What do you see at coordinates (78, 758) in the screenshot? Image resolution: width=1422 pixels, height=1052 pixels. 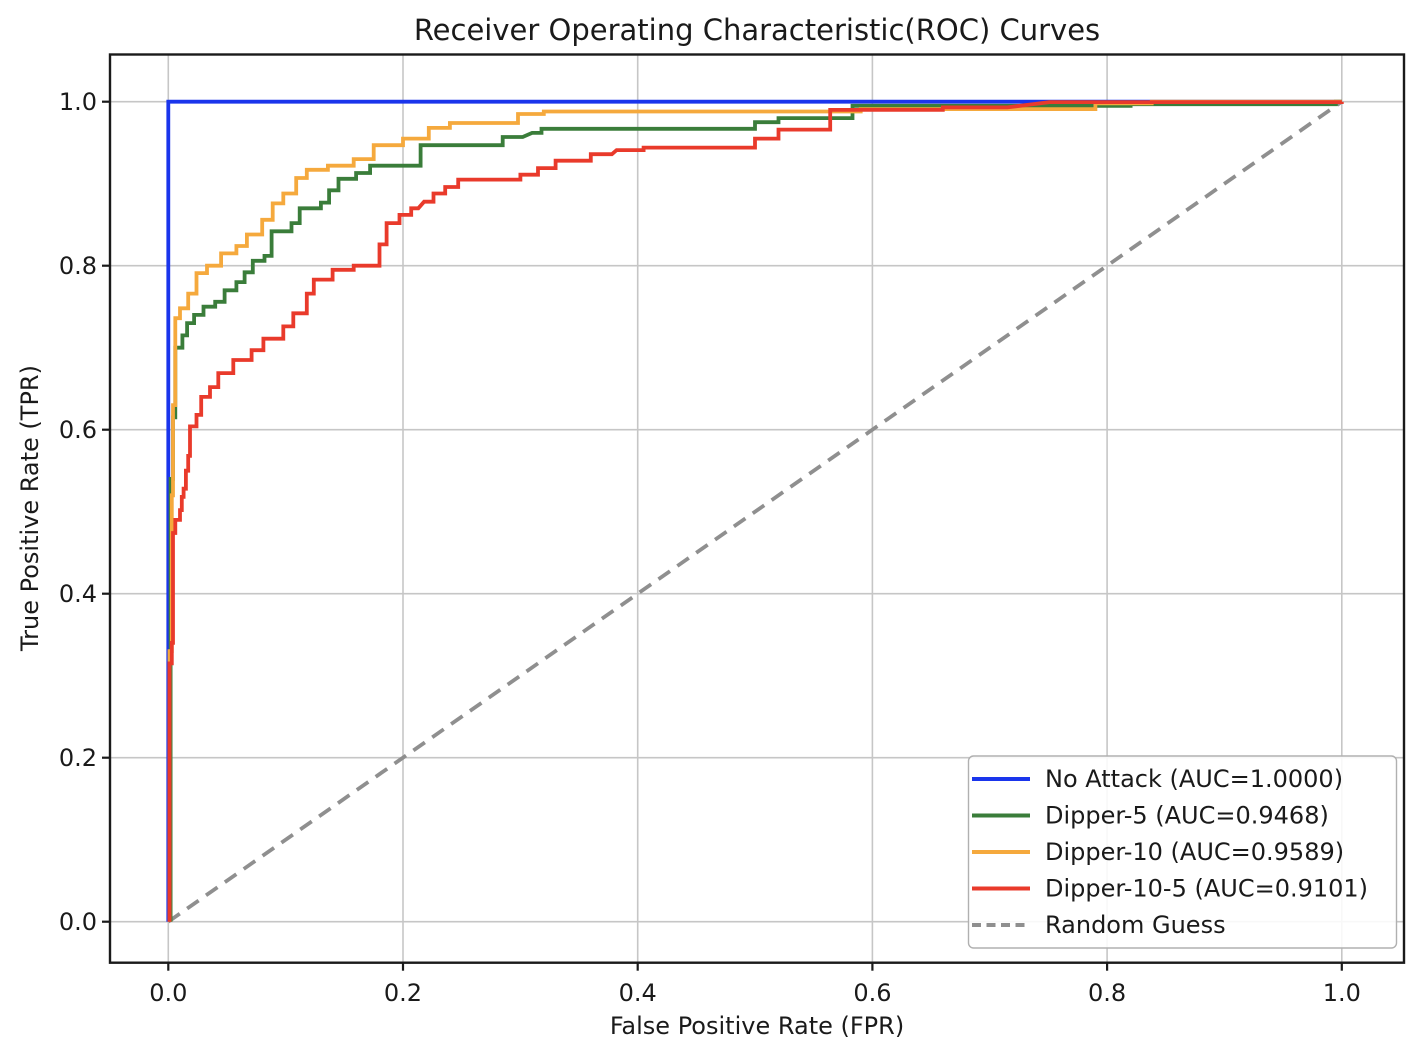 I see `y-tick-label: 0.2` at bounding box center [78, 758].